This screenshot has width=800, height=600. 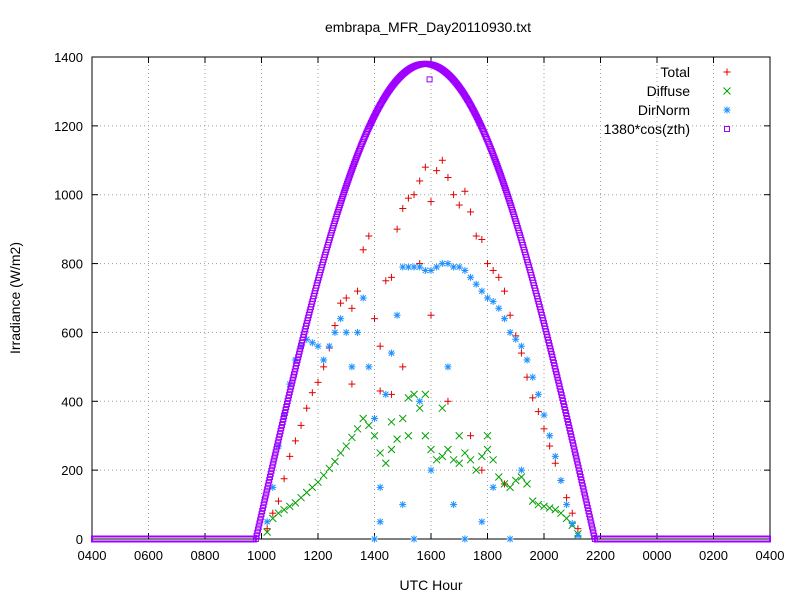 I want to click on legend: Total Diffuse DirNorm 1380*cos(zth), so click(x=667, y=100).